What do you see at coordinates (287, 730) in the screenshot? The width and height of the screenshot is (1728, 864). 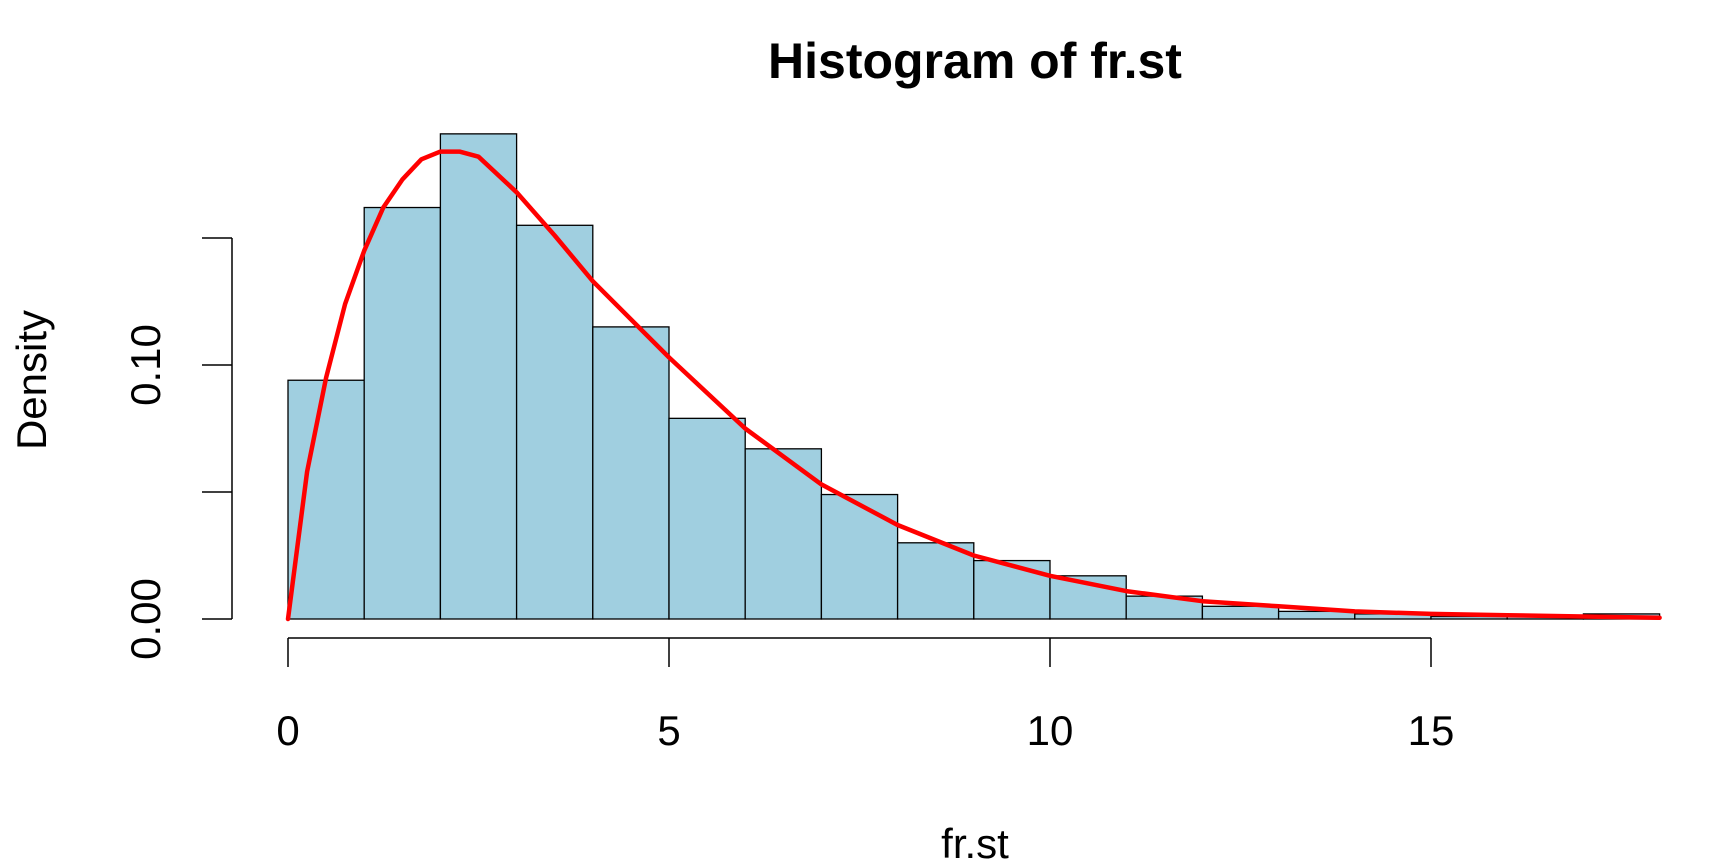 I see `x-tick-label: 0` at bounding box center [287, 730].